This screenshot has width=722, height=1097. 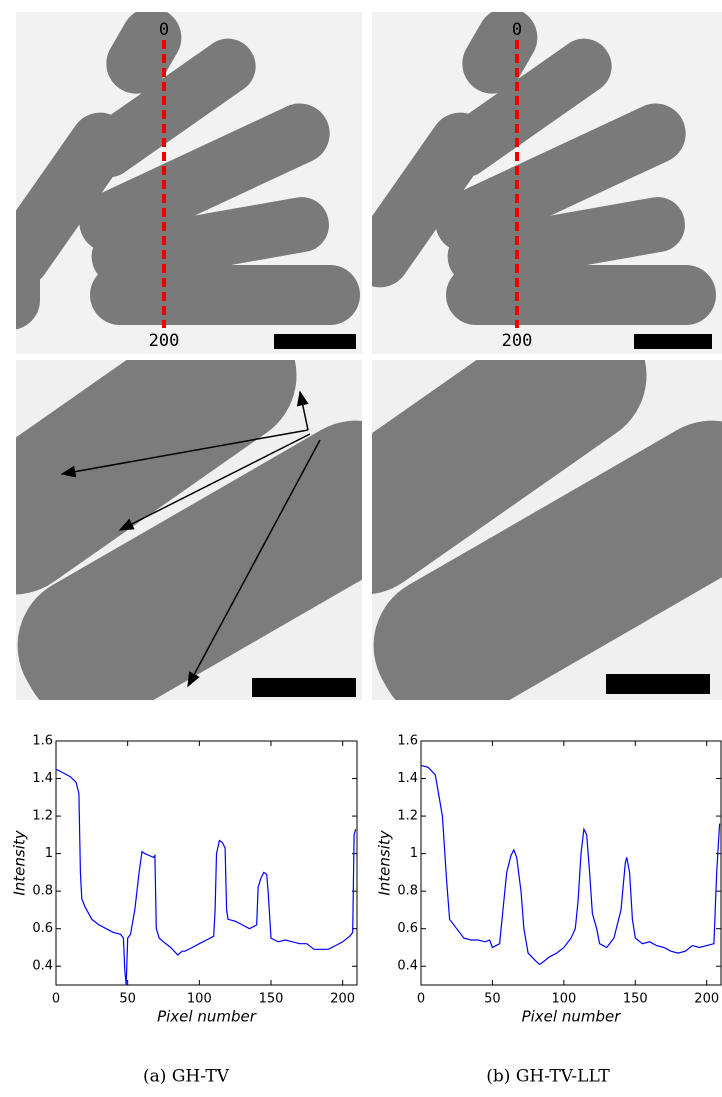 What do you see at coordinates (548, 1077) in the screenshot?
I see `caption: (b) GH-TV-LLT` at bounding box center [548, 1077].